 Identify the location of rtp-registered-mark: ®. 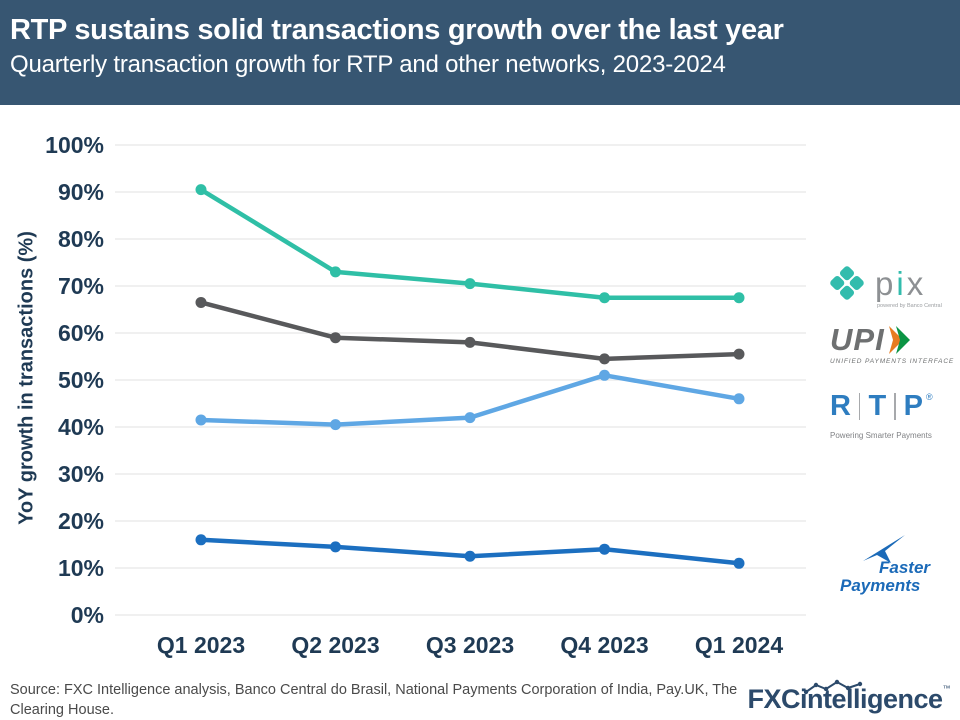
(929, 397).